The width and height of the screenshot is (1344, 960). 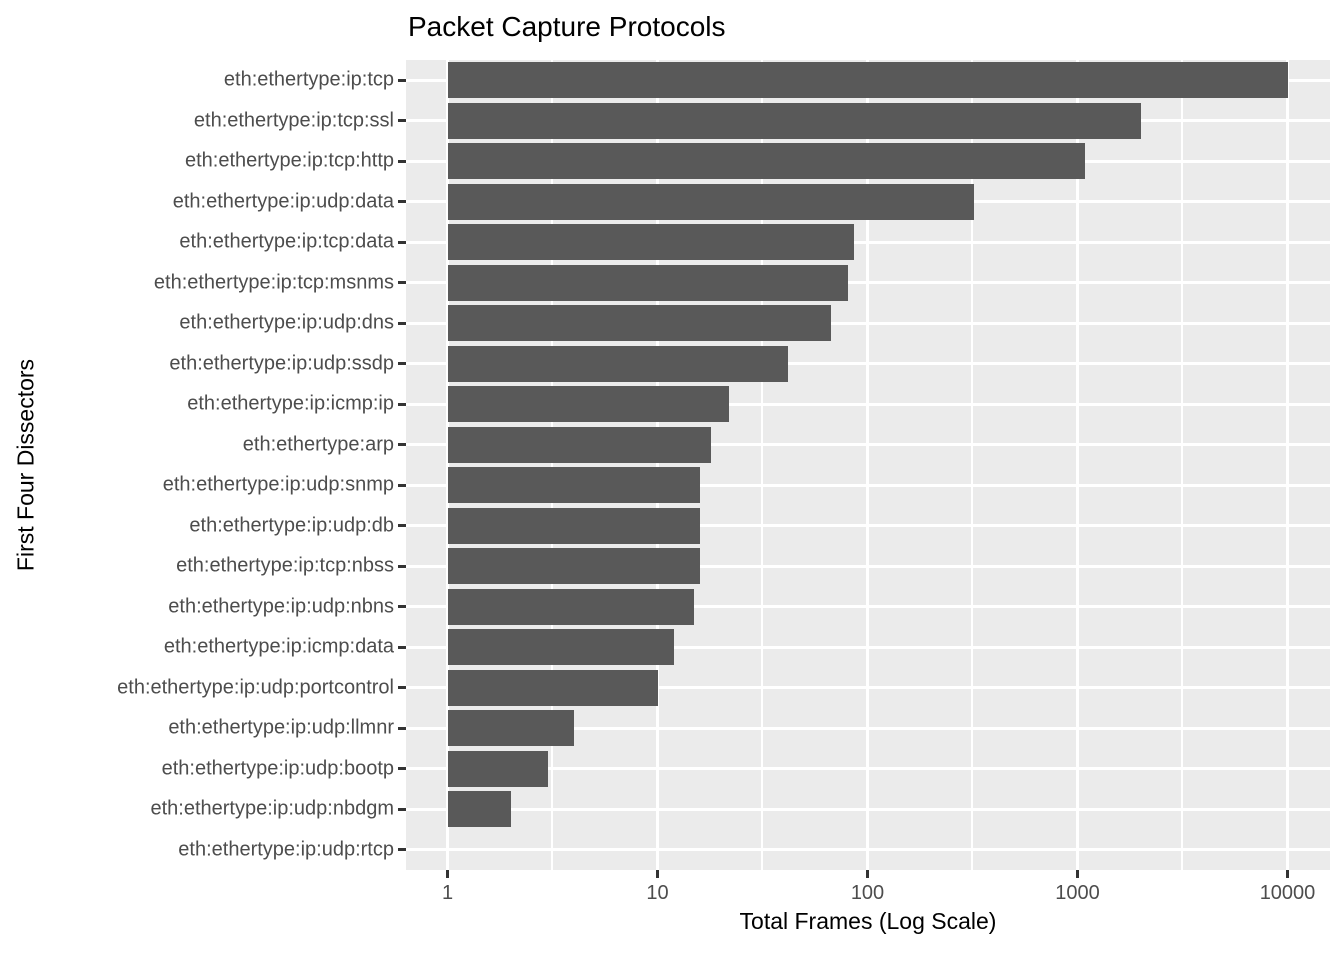 I want to click on x-tick-label: 10, so click(x=657, y=893).